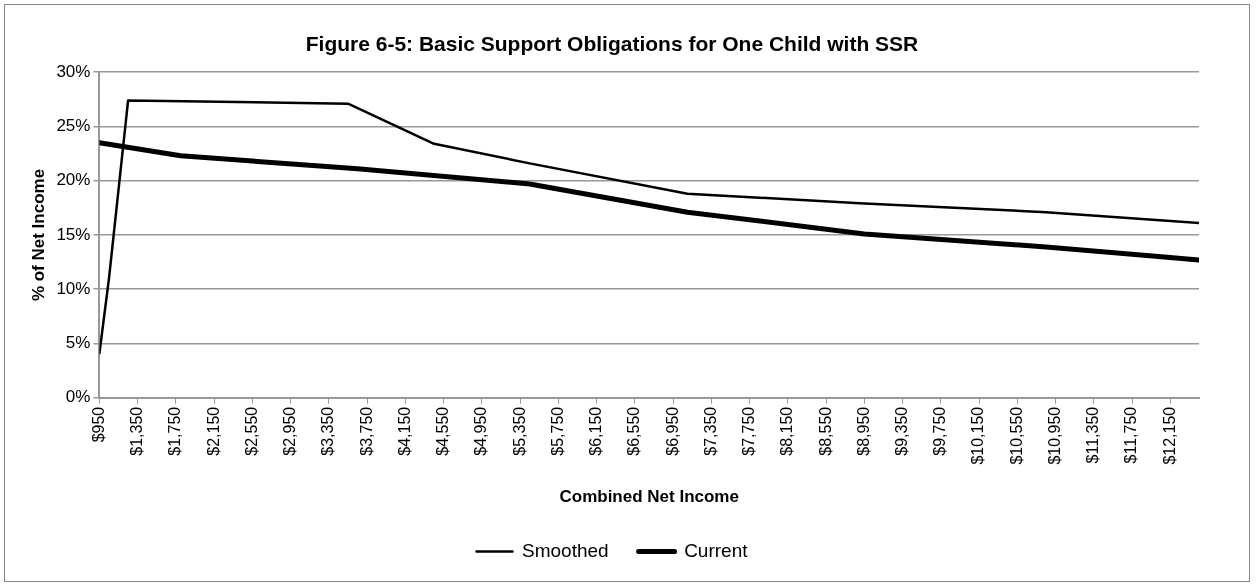 The height and width of the screenshot is (588, 1256). What do you see at coordinates (940, 431) in the screenshot?
I see `x-tick-label: $9,750` at bounding box center [940, 431].